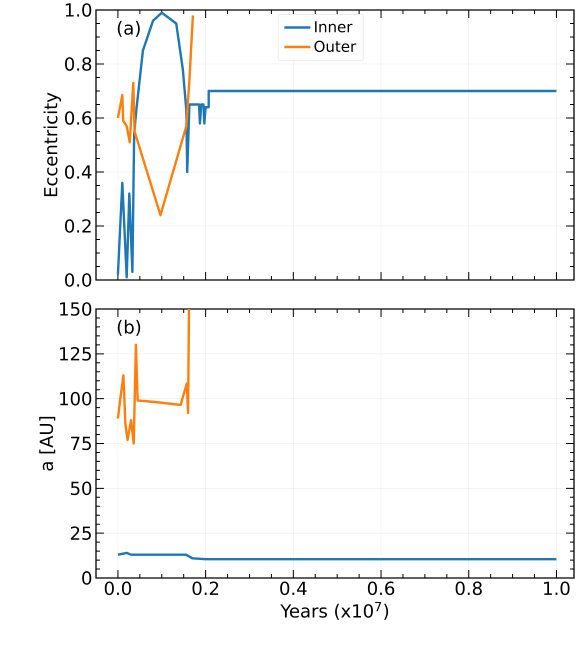 The image size is (576, 649). What do you see at coordinates (118, 589) in the screenshot?
I see `x-tick-label: 0.0` at bounding box center [118, 589].